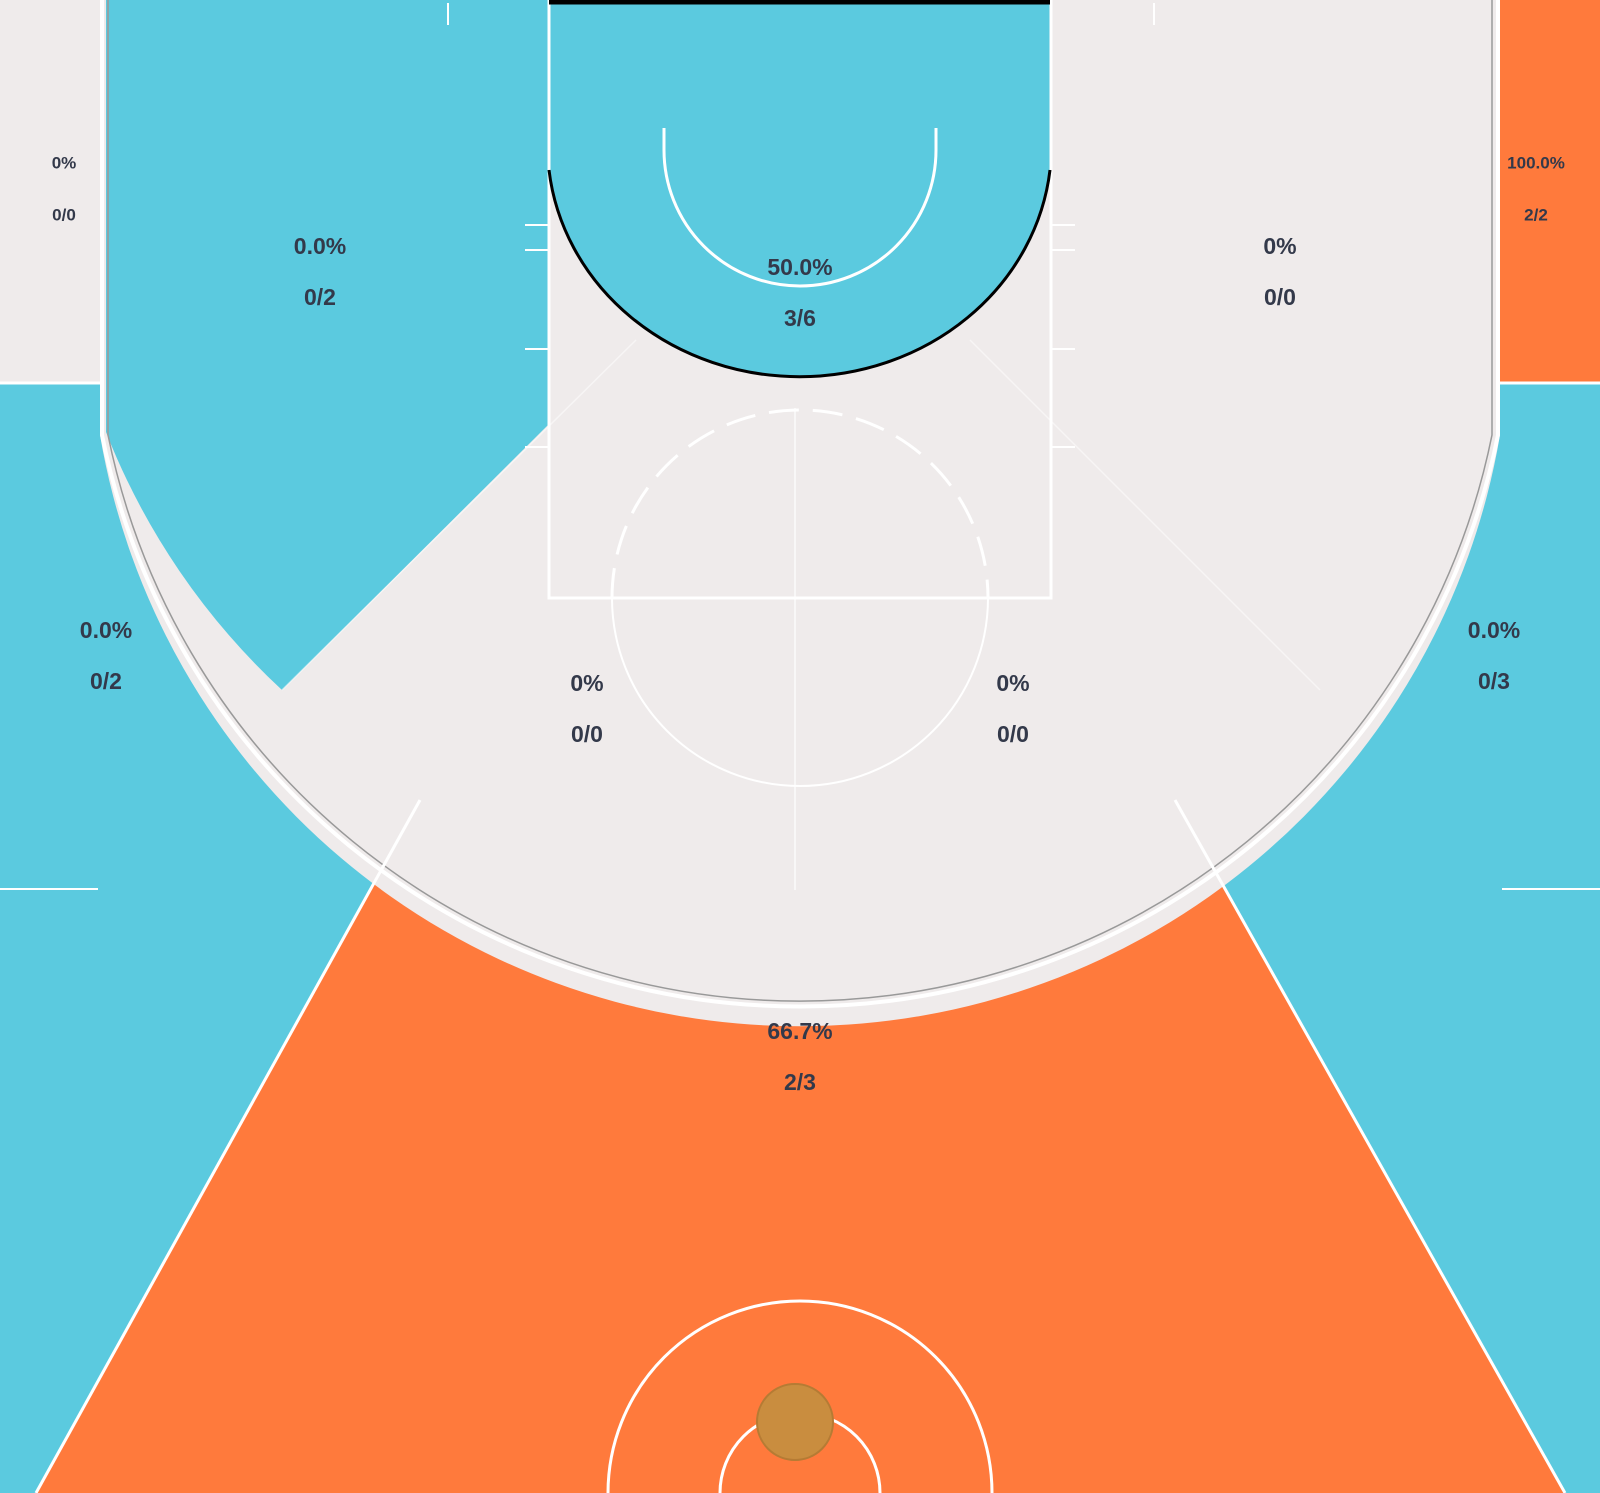 The height and width of the screenshot is (1493, 1600). I want to click on label-restricted-pct: 50.0%, so click(799, 267).